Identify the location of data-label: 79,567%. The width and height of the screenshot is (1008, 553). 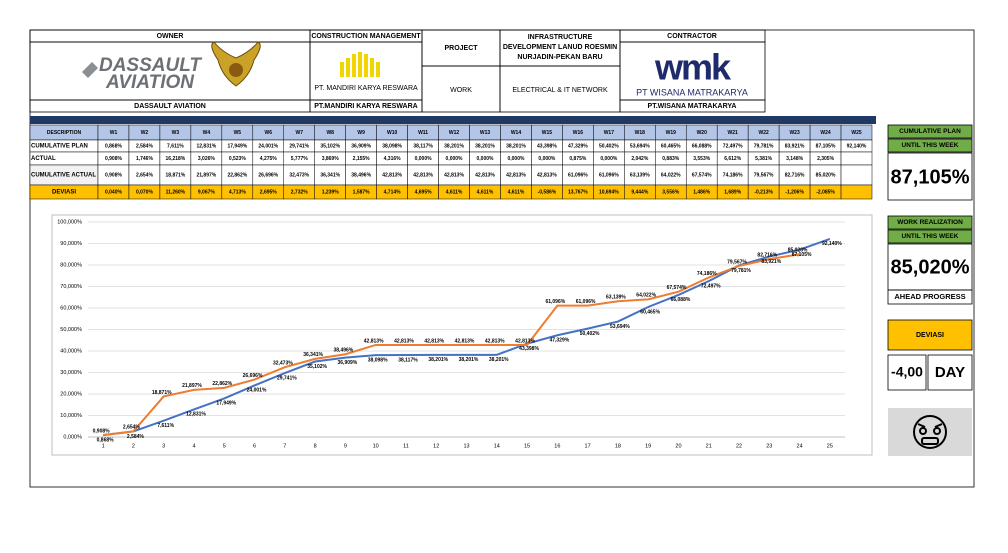
(737, 262).